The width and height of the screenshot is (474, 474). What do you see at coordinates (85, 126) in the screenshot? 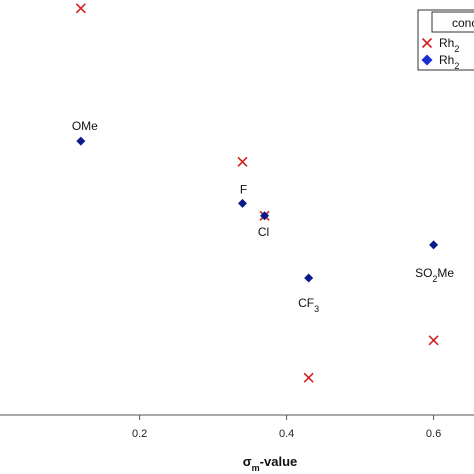
I see `point-label: OMe` at bounding box center [85, 126].